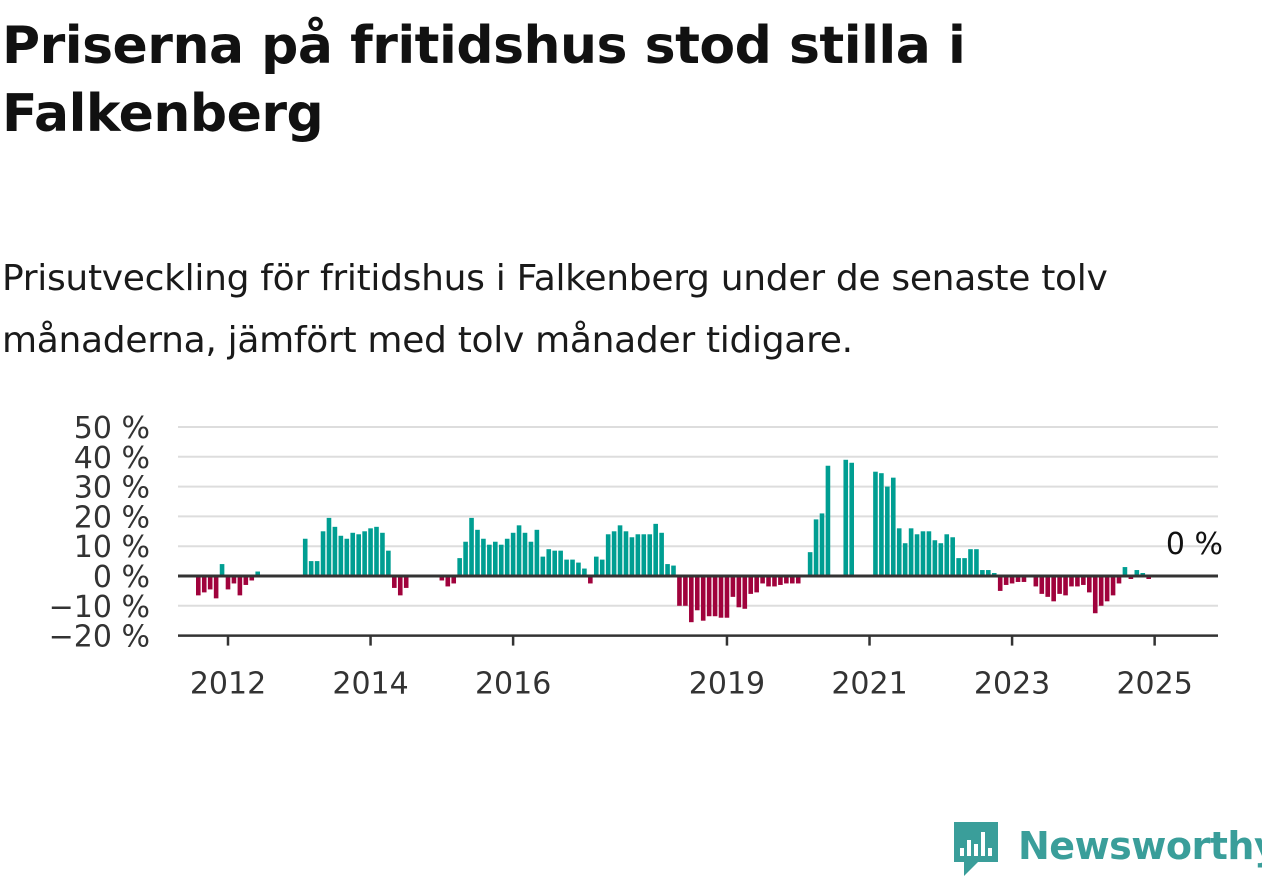 This screenshot has height=880, width=1262. Describe the element at coordinates (698, 610) in the screenshot. I see `axes` at that location.